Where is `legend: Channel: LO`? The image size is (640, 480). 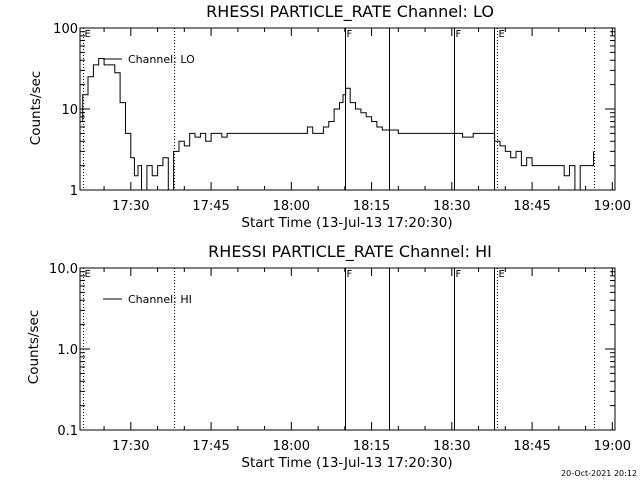
legend: Channel: LO is located at coordinates (149, 59).